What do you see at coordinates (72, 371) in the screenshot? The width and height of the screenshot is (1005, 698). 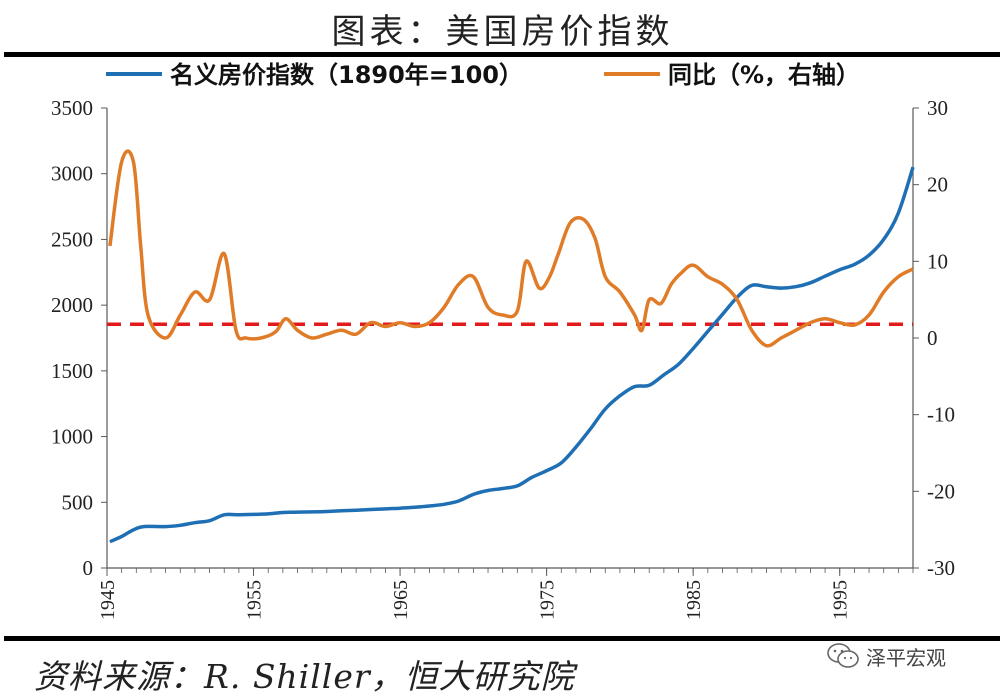 I see `left-tick-label: 1500` at bounding box center [72, 371].